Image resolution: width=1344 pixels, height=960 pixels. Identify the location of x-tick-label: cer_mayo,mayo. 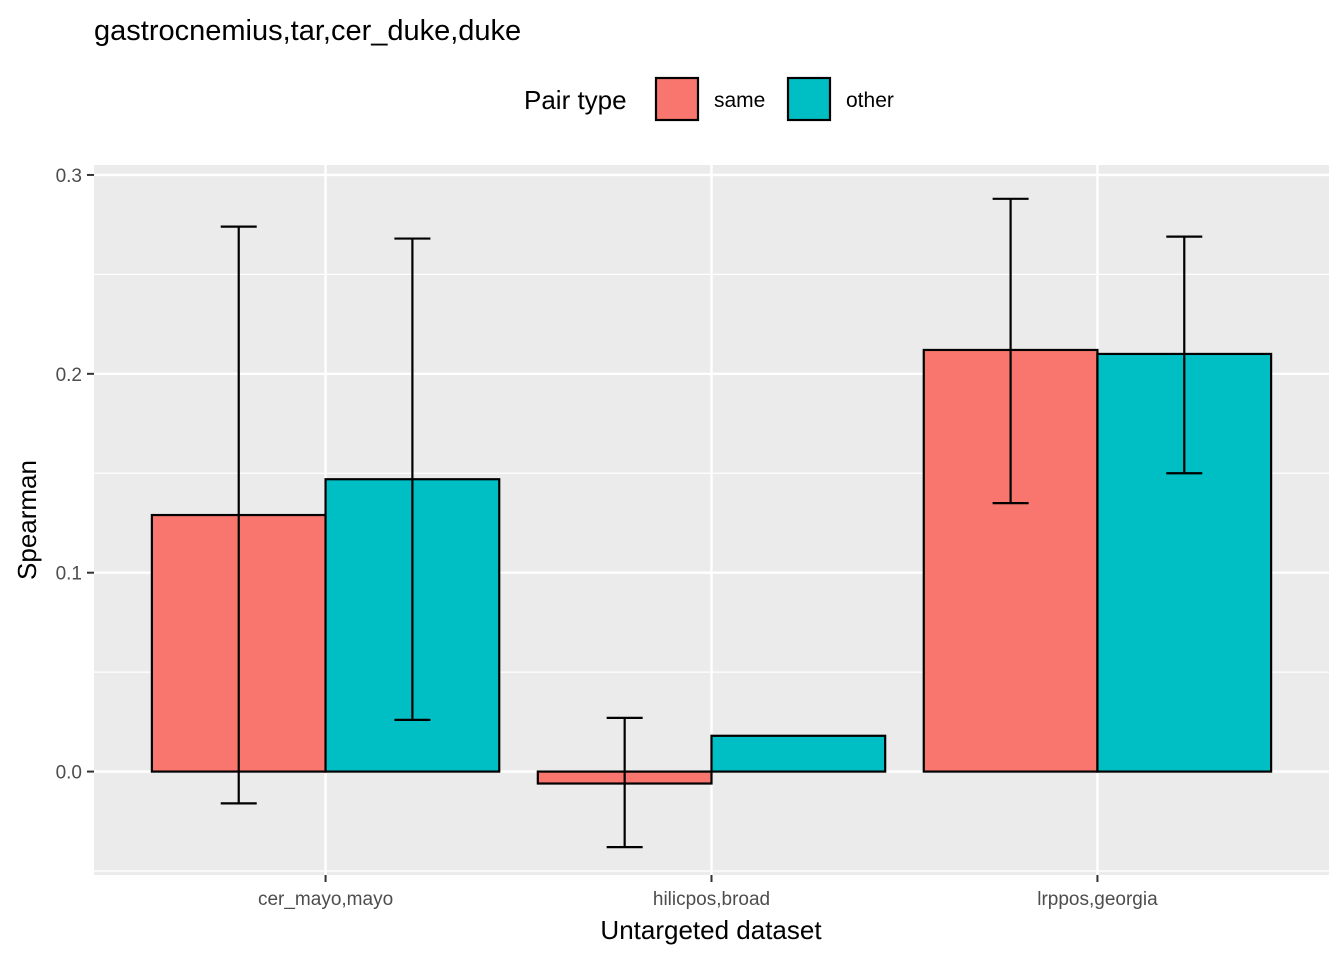
(325, 899).